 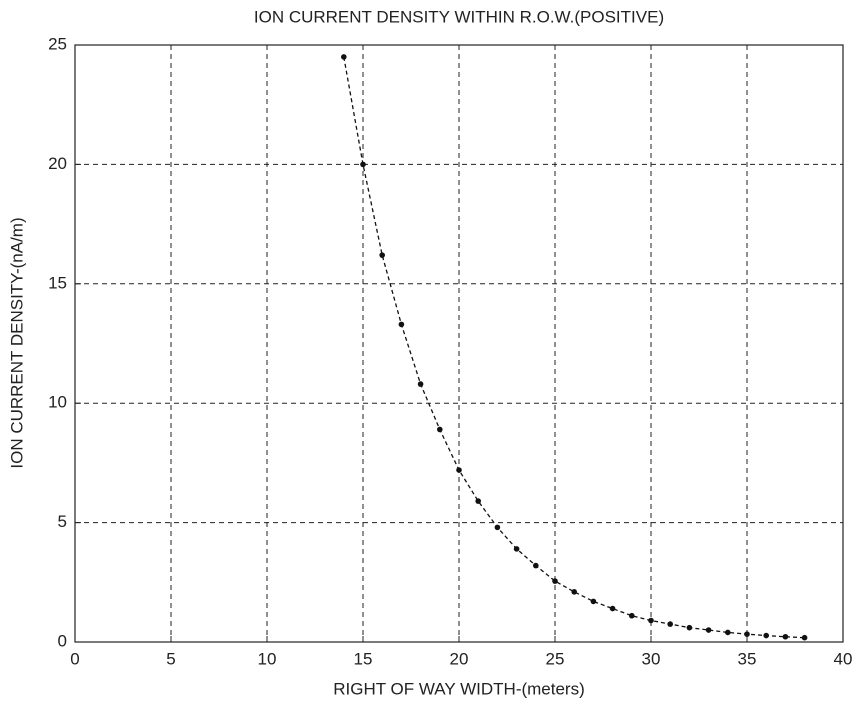 I want to click on y-axis-label: ION CURRENT DENSITY-(nA/m), so click(x=16, y=342).